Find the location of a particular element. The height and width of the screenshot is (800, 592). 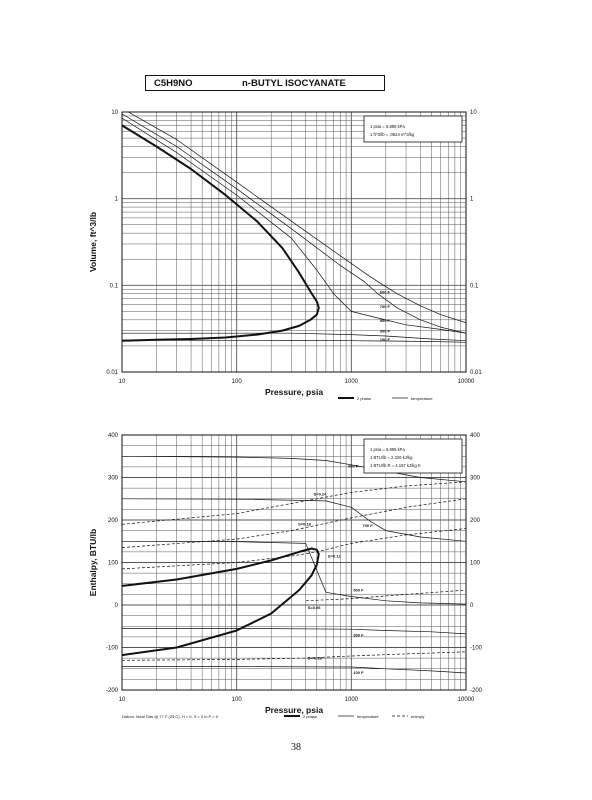

conversion-text: 1 BTU/lb = 2.326 kJ/kg is located at coordinates (391, 457).